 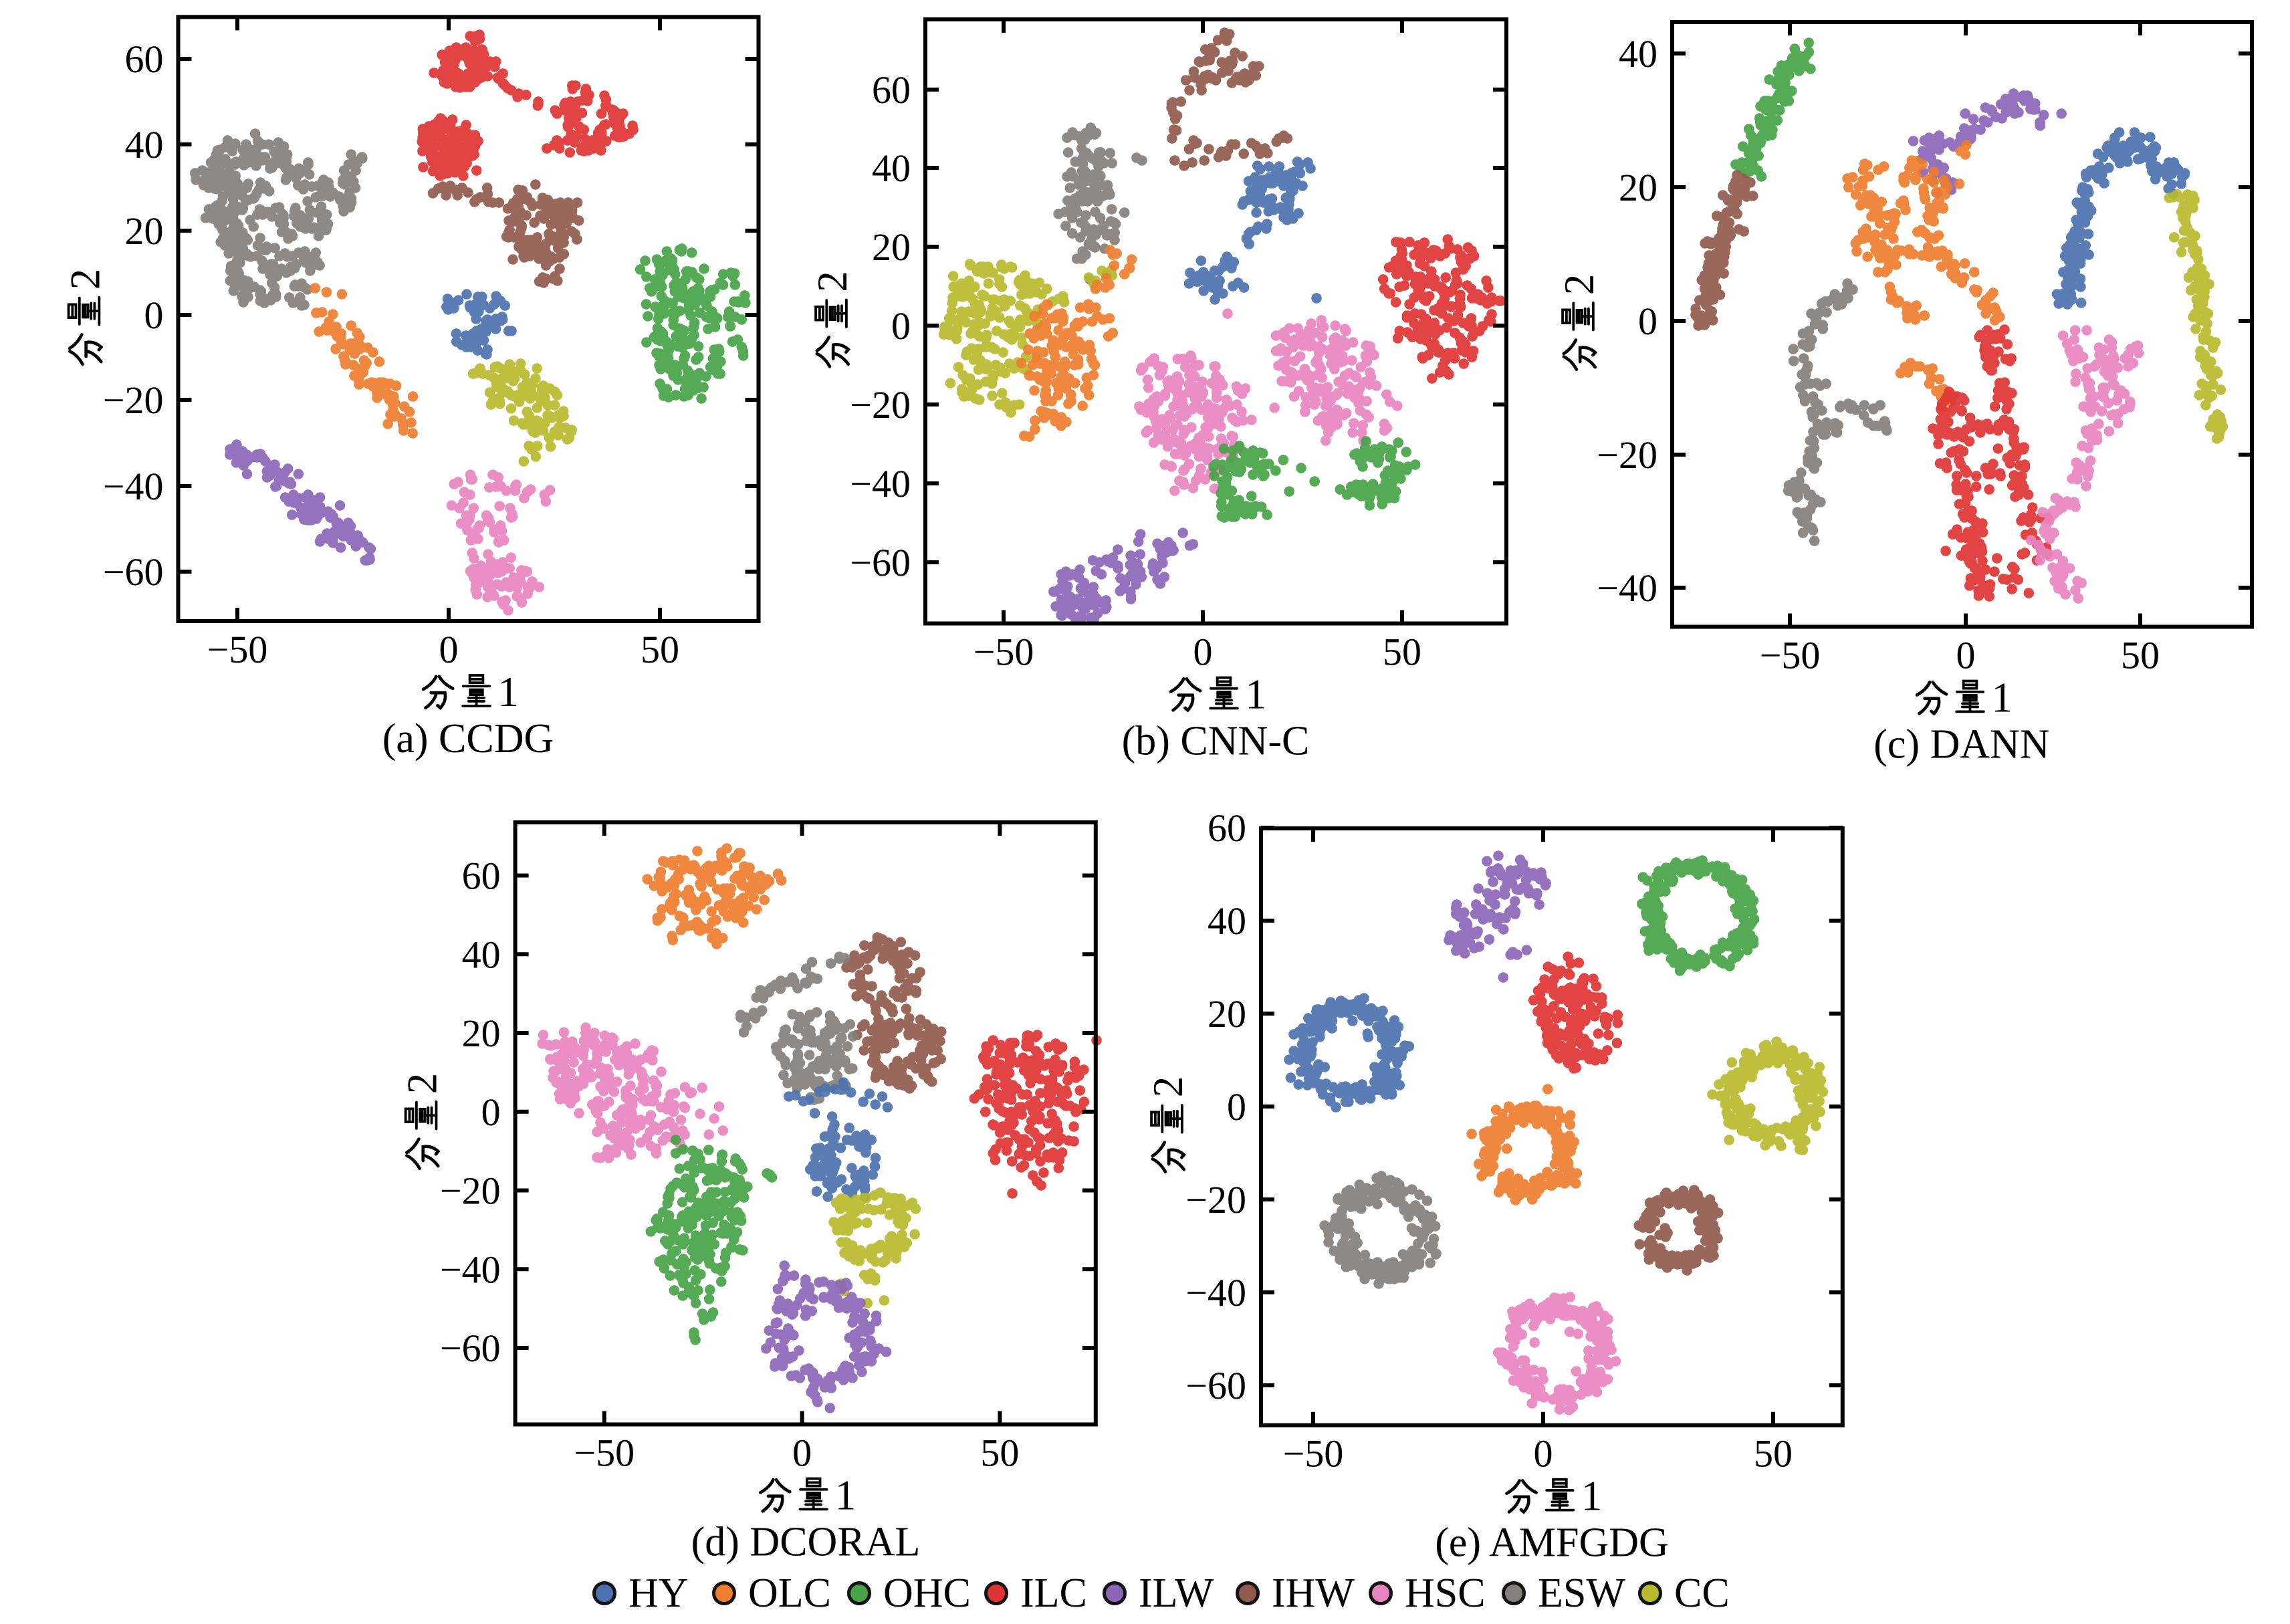 What do you see at coordinates (790, 1593) in the screenshot?
I see `svg-text: OLC` at bounding box center [790, 1593].